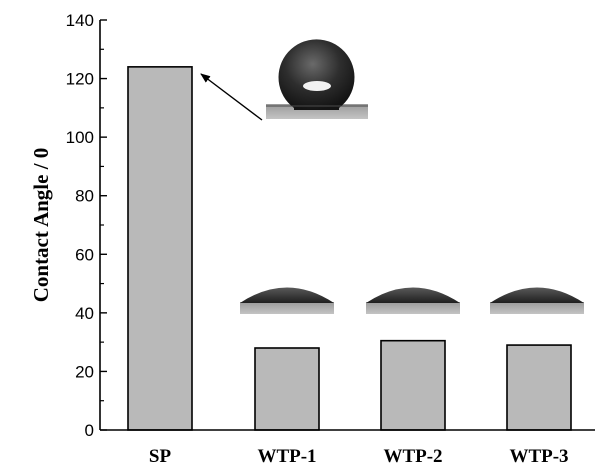 The image size is (595, 470). I want to click on y-tick-label-100: 100, so click(80, 137).